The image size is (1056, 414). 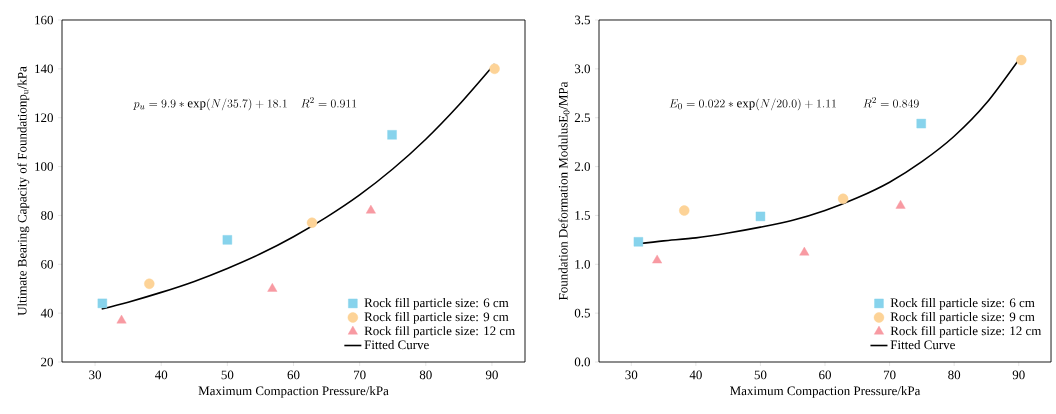 What do you see at coordinates (245, 104) in the screenshot?
I see `annotation: $p_u=9.9*\mathrm{exp}(N/35.7)+18.1\quad R^2=0.911$` at bounding box center [245, 104].